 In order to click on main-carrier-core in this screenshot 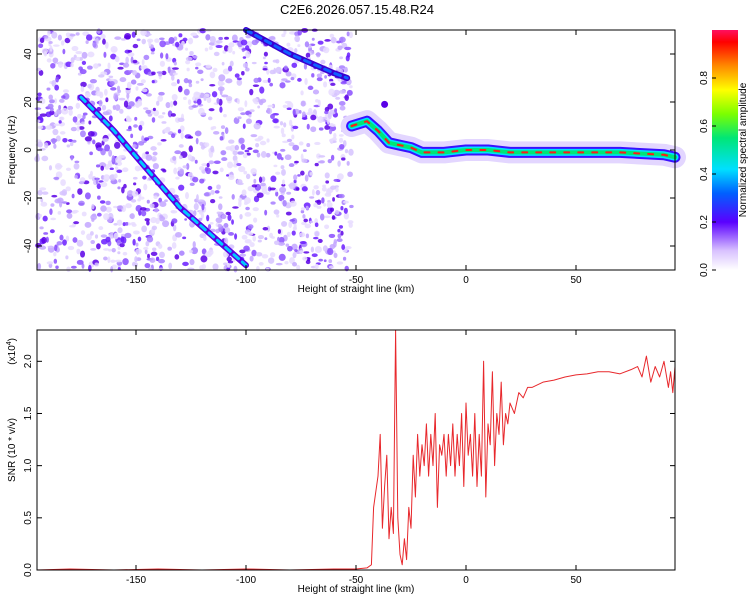, I will do `click(513, 139)`.